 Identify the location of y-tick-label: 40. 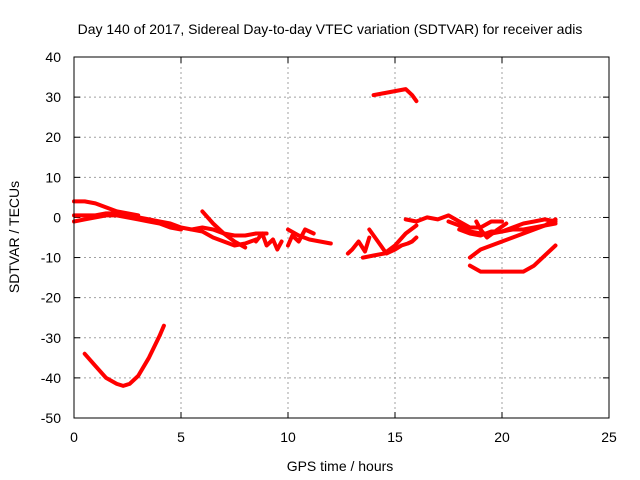
(53, 57).